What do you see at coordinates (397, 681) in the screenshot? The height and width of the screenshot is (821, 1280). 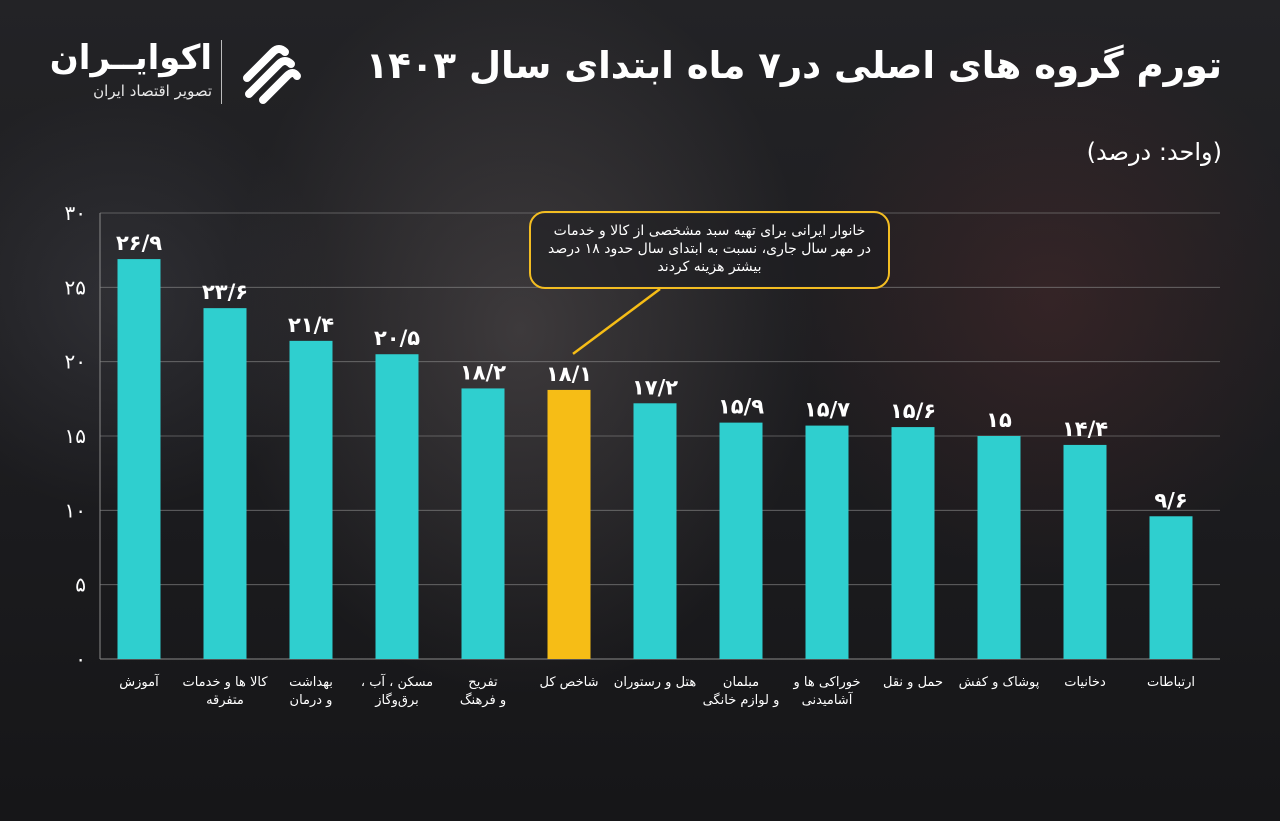 I see `x-tick-label: مسکن ، آب ،` at bounding box center [397, 681].